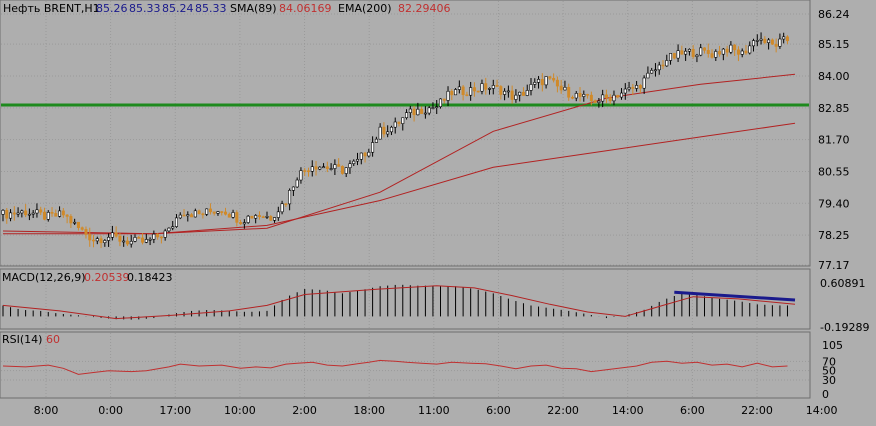  What do you see at coordinates (107, 277) in the screenshot?
I see `macd-value-1: 0.20539` at bounding box center [107, 277].